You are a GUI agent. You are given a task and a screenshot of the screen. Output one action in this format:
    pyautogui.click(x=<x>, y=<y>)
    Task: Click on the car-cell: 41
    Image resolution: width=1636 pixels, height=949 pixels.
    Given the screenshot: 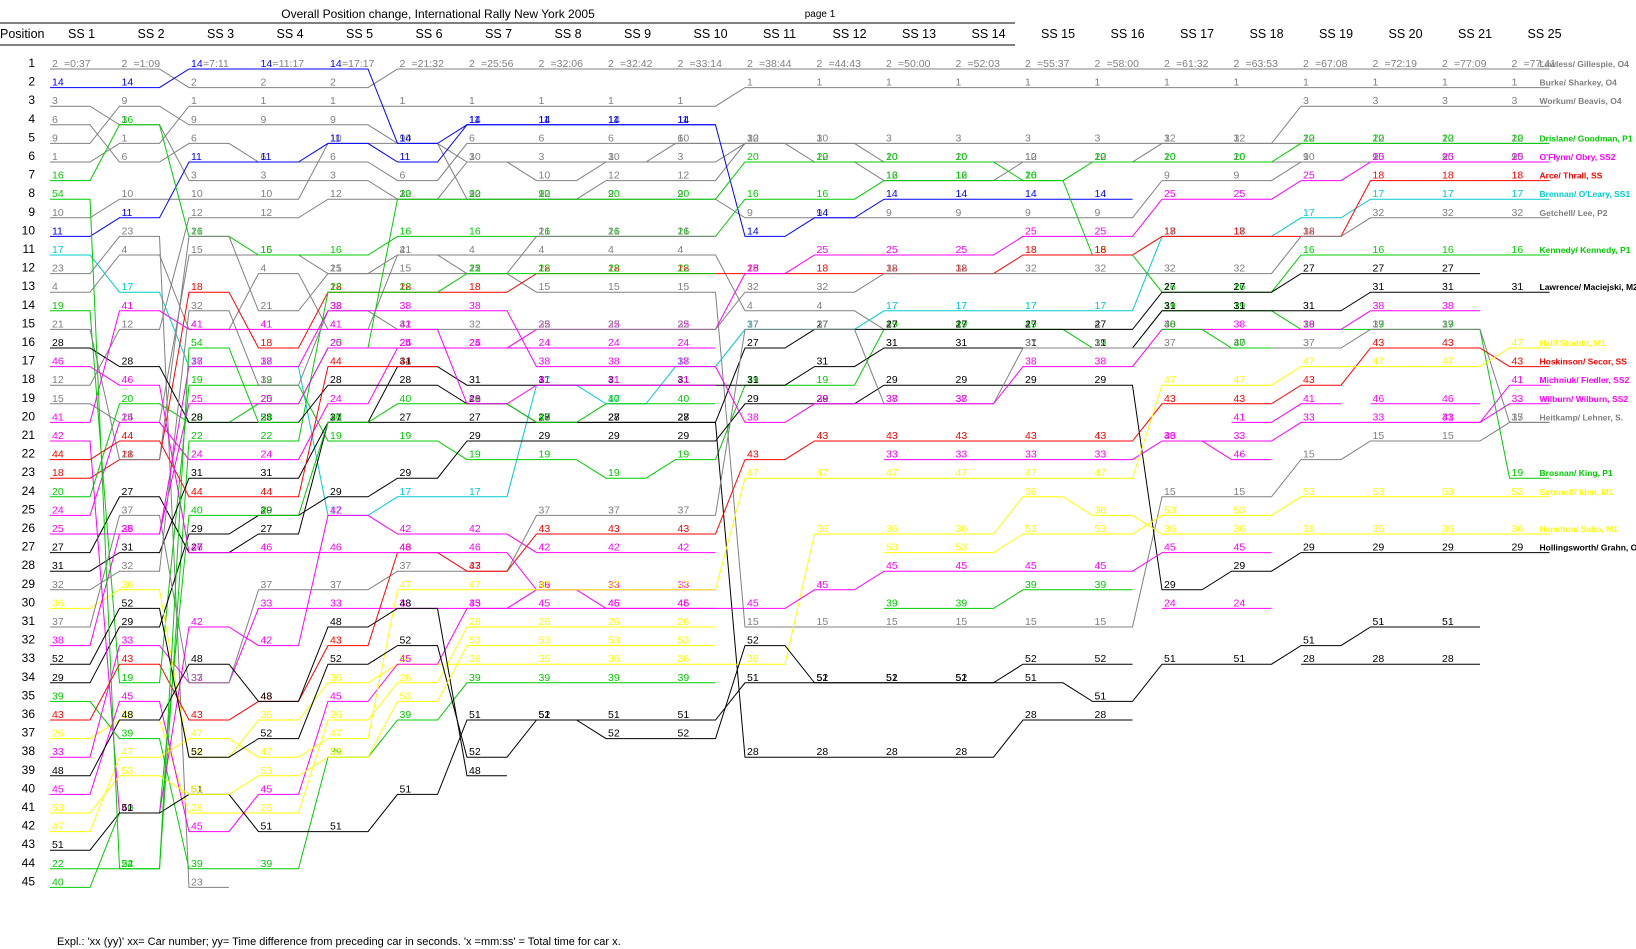 What is the action you would take?
    pyautogui.click(x=58, y=417)
    